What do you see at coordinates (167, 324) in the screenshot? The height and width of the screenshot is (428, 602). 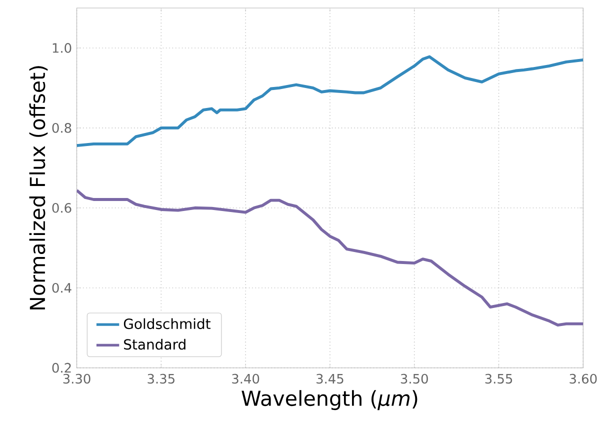 I see `legend-label: Goldschmidt` at bounding box center [167, 324].